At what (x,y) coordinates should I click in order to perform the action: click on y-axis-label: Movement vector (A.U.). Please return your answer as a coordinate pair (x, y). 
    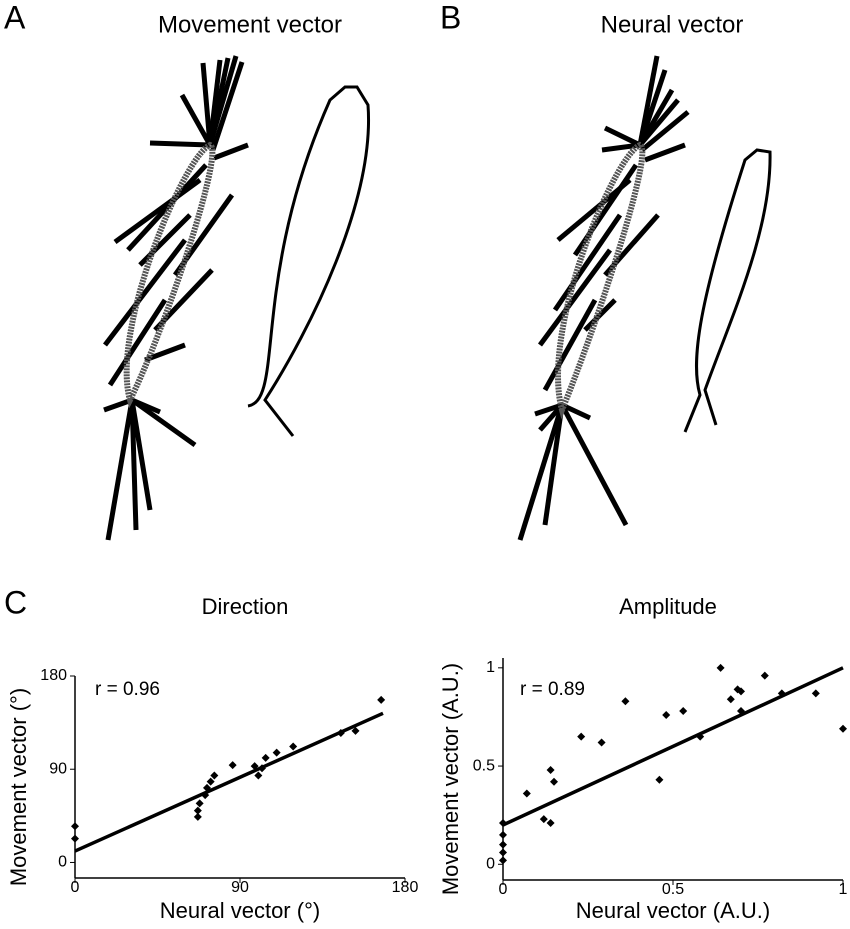
    Looking at the image, I should click on (450, 779).